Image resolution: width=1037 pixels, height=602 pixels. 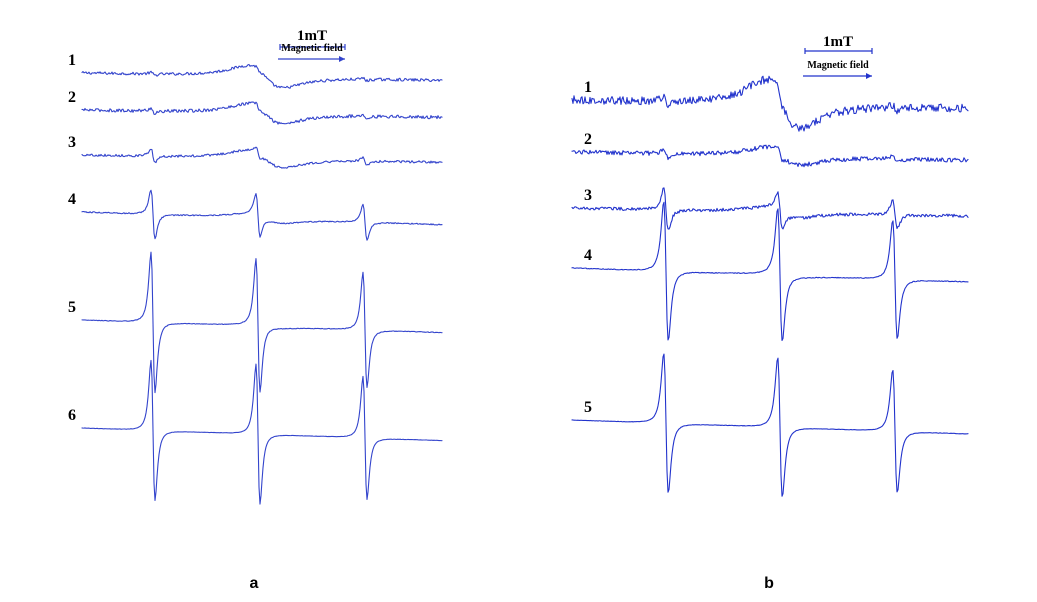 I want to click on panel-label-b: b, so click(x=769, y=583).